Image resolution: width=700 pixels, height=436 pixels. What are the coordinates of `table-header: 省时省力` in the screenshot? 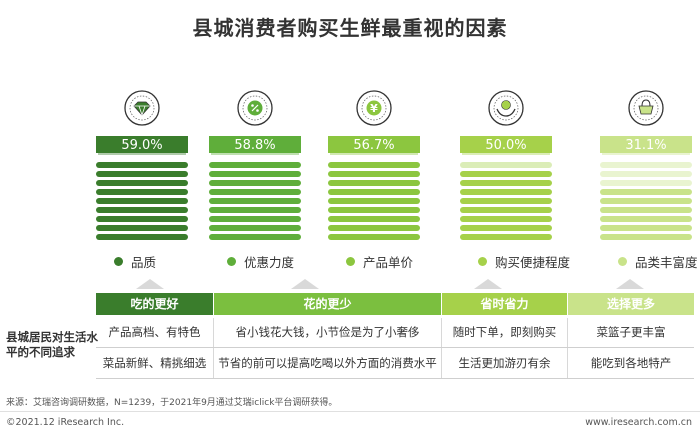 It's located at (504, 304).